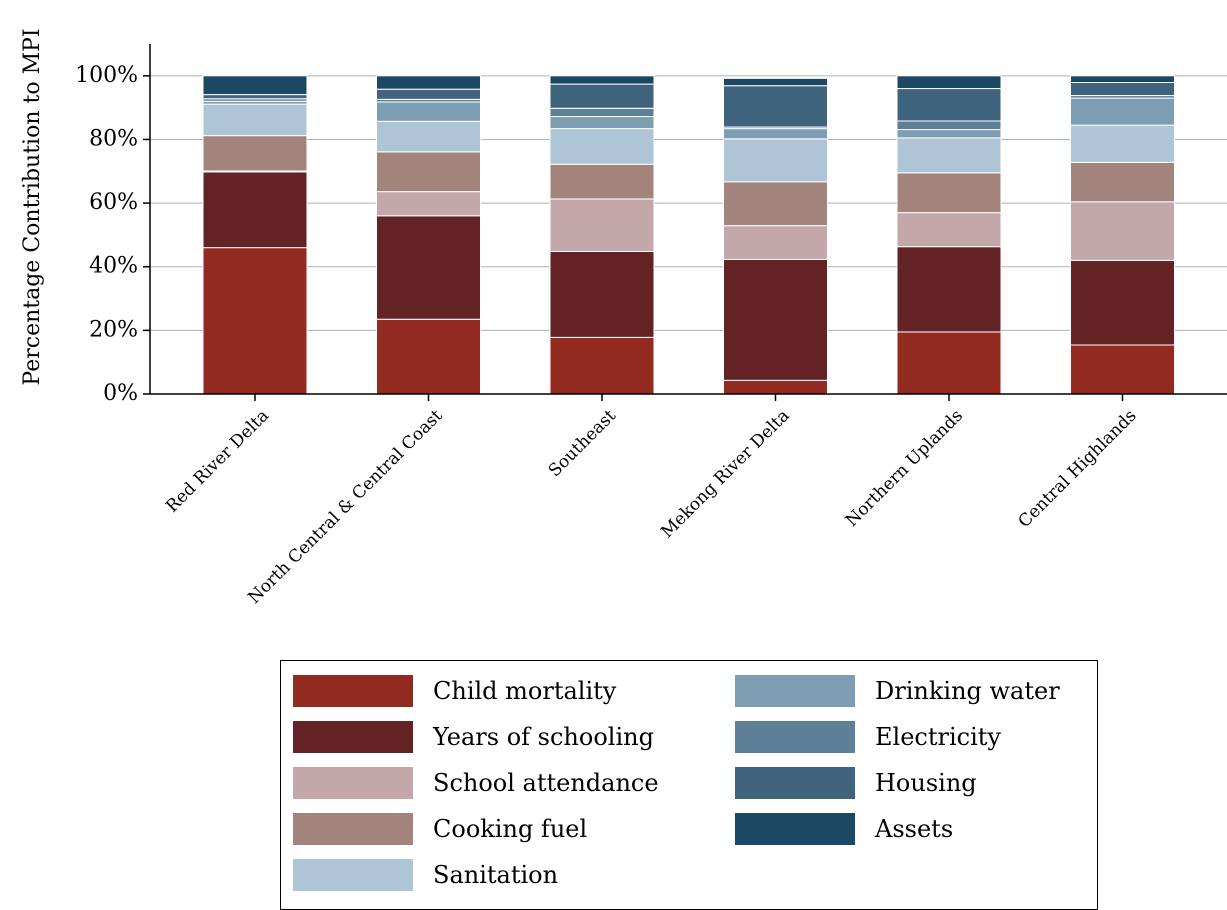 The width and height of the screenshot is (1227, 910). I want to click on y-tick-label: 0%, so click(120, 393).